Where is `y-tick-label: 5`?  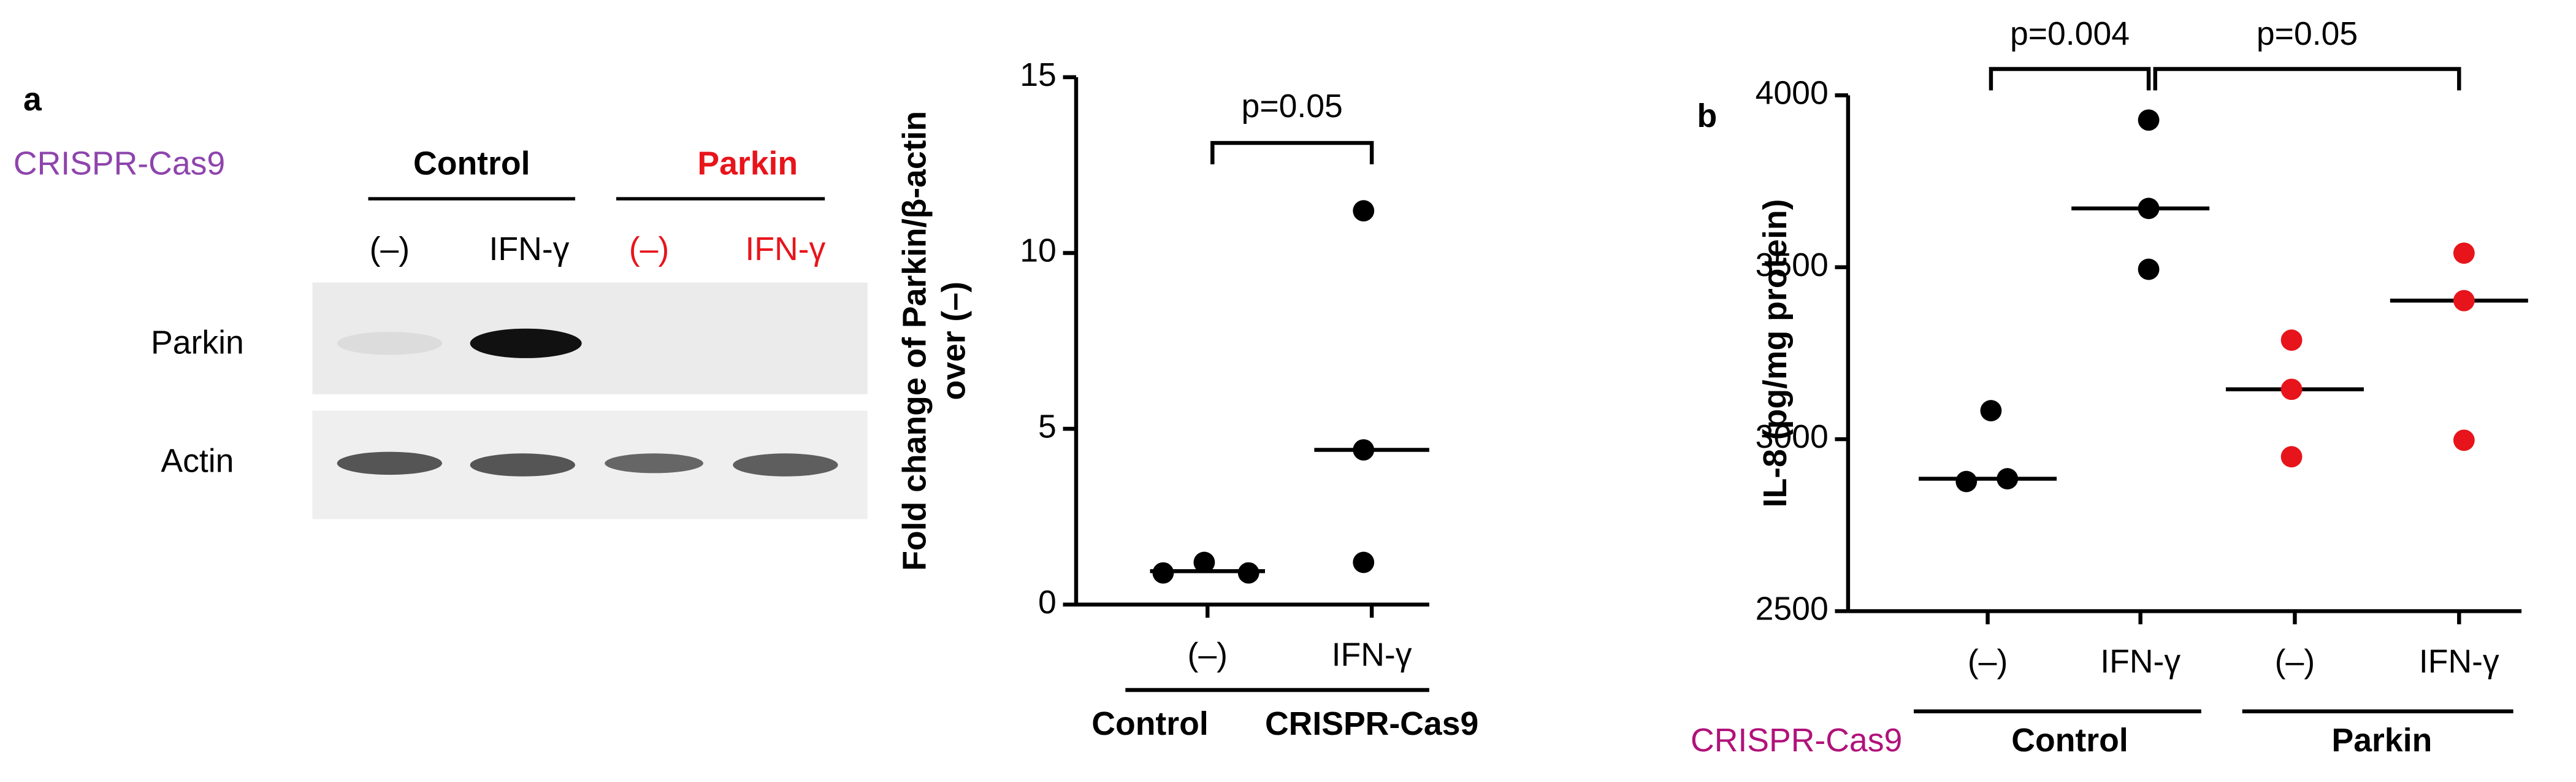
y-tick-label: 5 is located at coordinates (1047, 426).